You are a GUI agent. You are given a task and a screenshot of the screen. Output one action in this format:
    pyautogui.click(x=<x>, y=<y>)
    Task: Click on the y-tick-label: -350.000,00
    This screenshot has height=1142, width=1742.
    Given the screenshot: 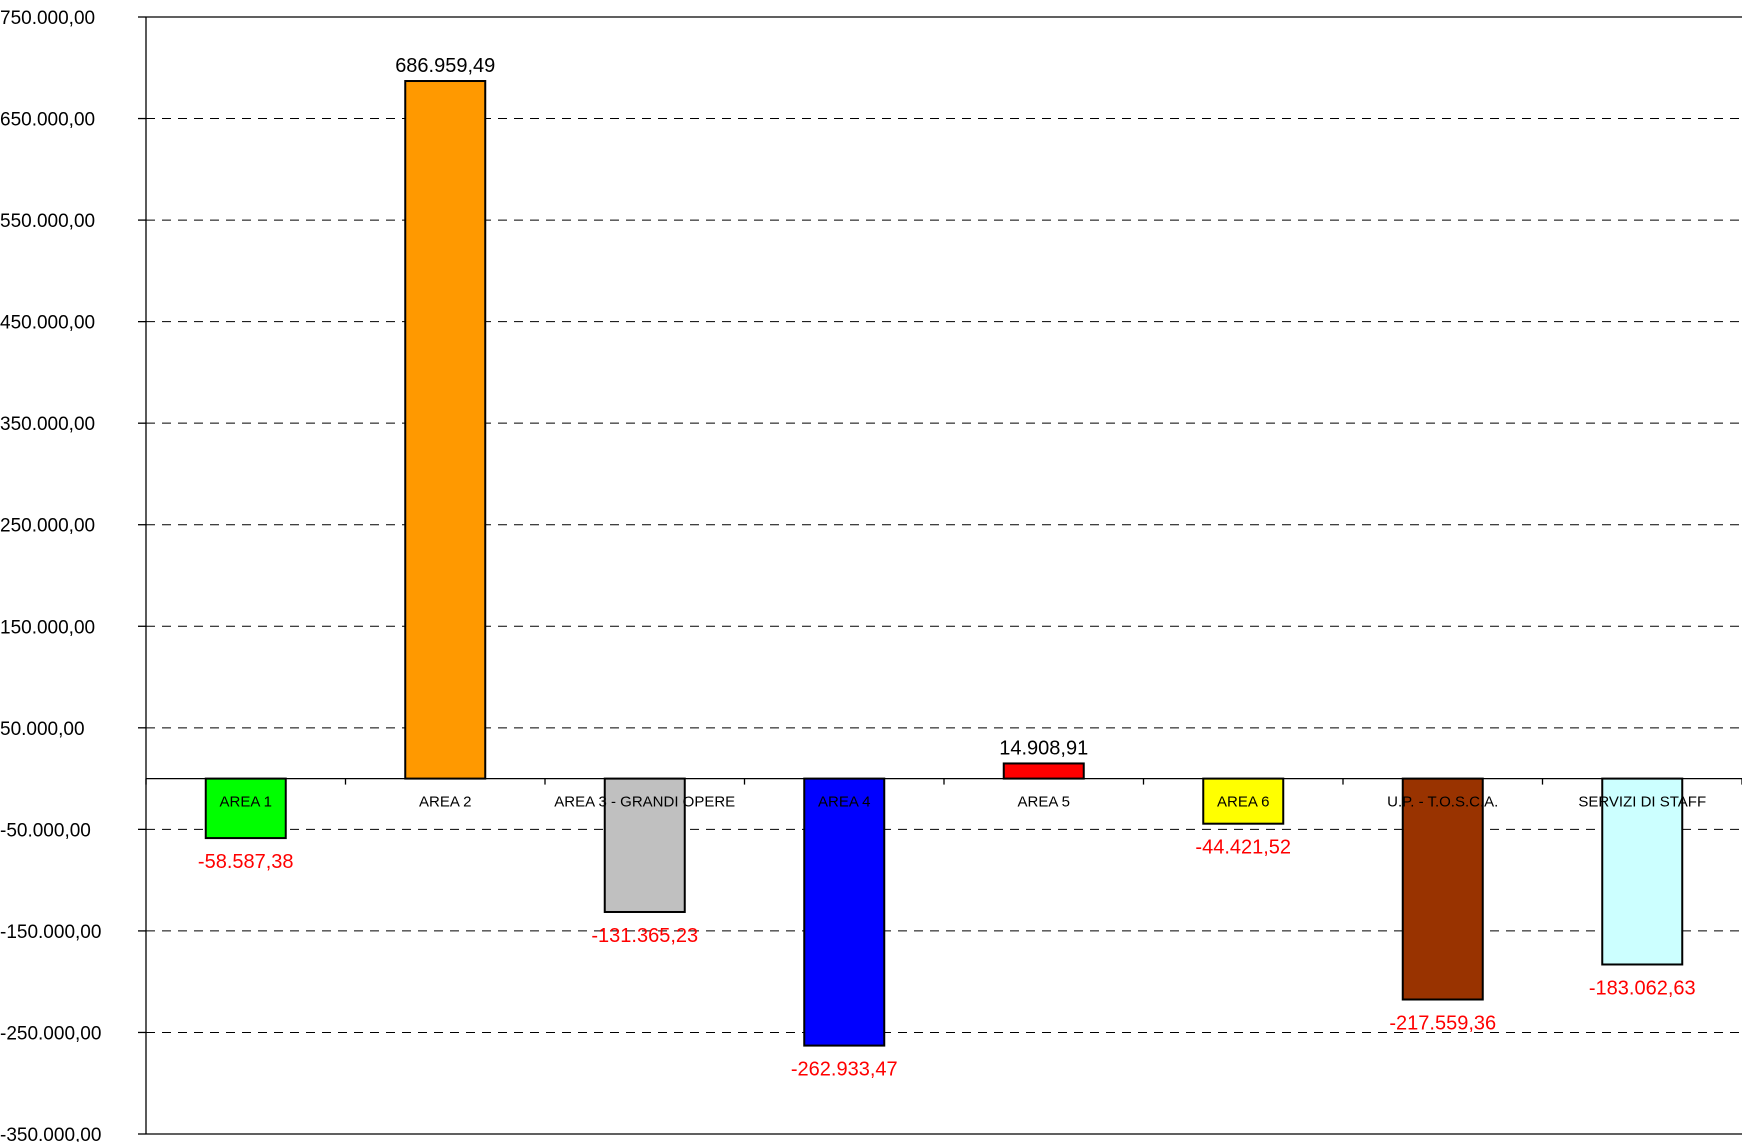 What is the action you would take?
    pyautogui.click(x=50, y=1133)
    